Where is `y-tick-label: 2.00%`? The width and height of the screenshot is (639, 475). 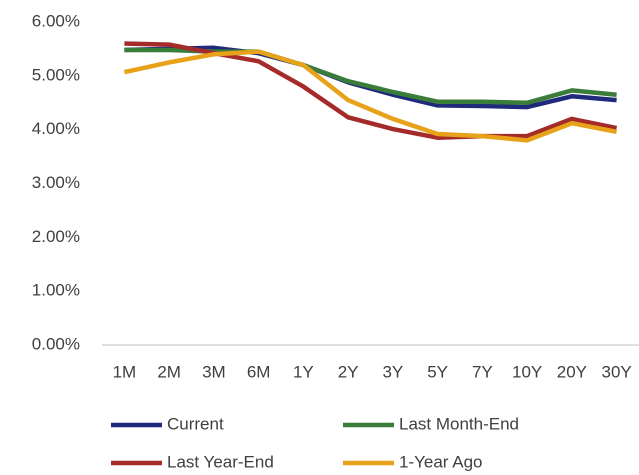
y-tick-label: 2.00% is located at coordinates (56, 236).